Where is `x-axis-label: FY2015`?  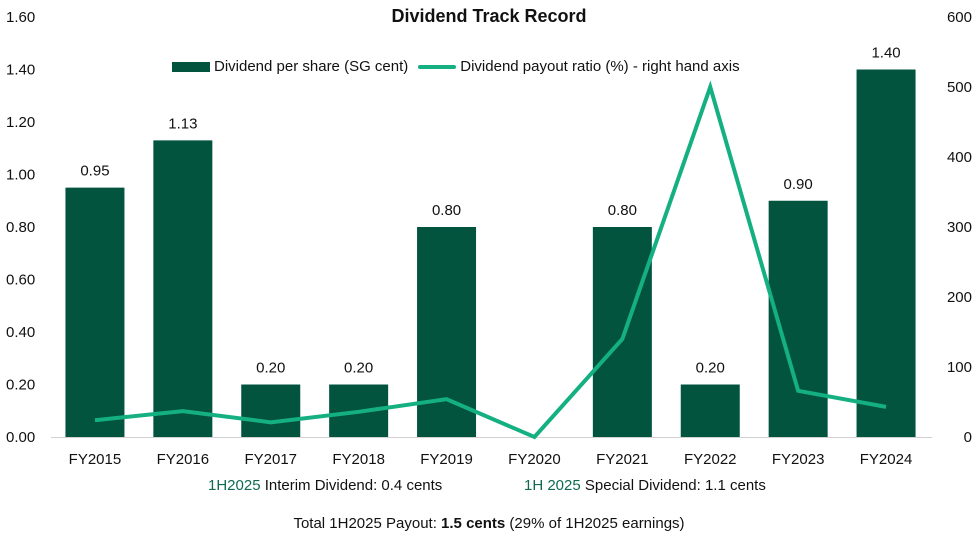 x-axis-label: FY2015 is located at coordinates (95, 459).